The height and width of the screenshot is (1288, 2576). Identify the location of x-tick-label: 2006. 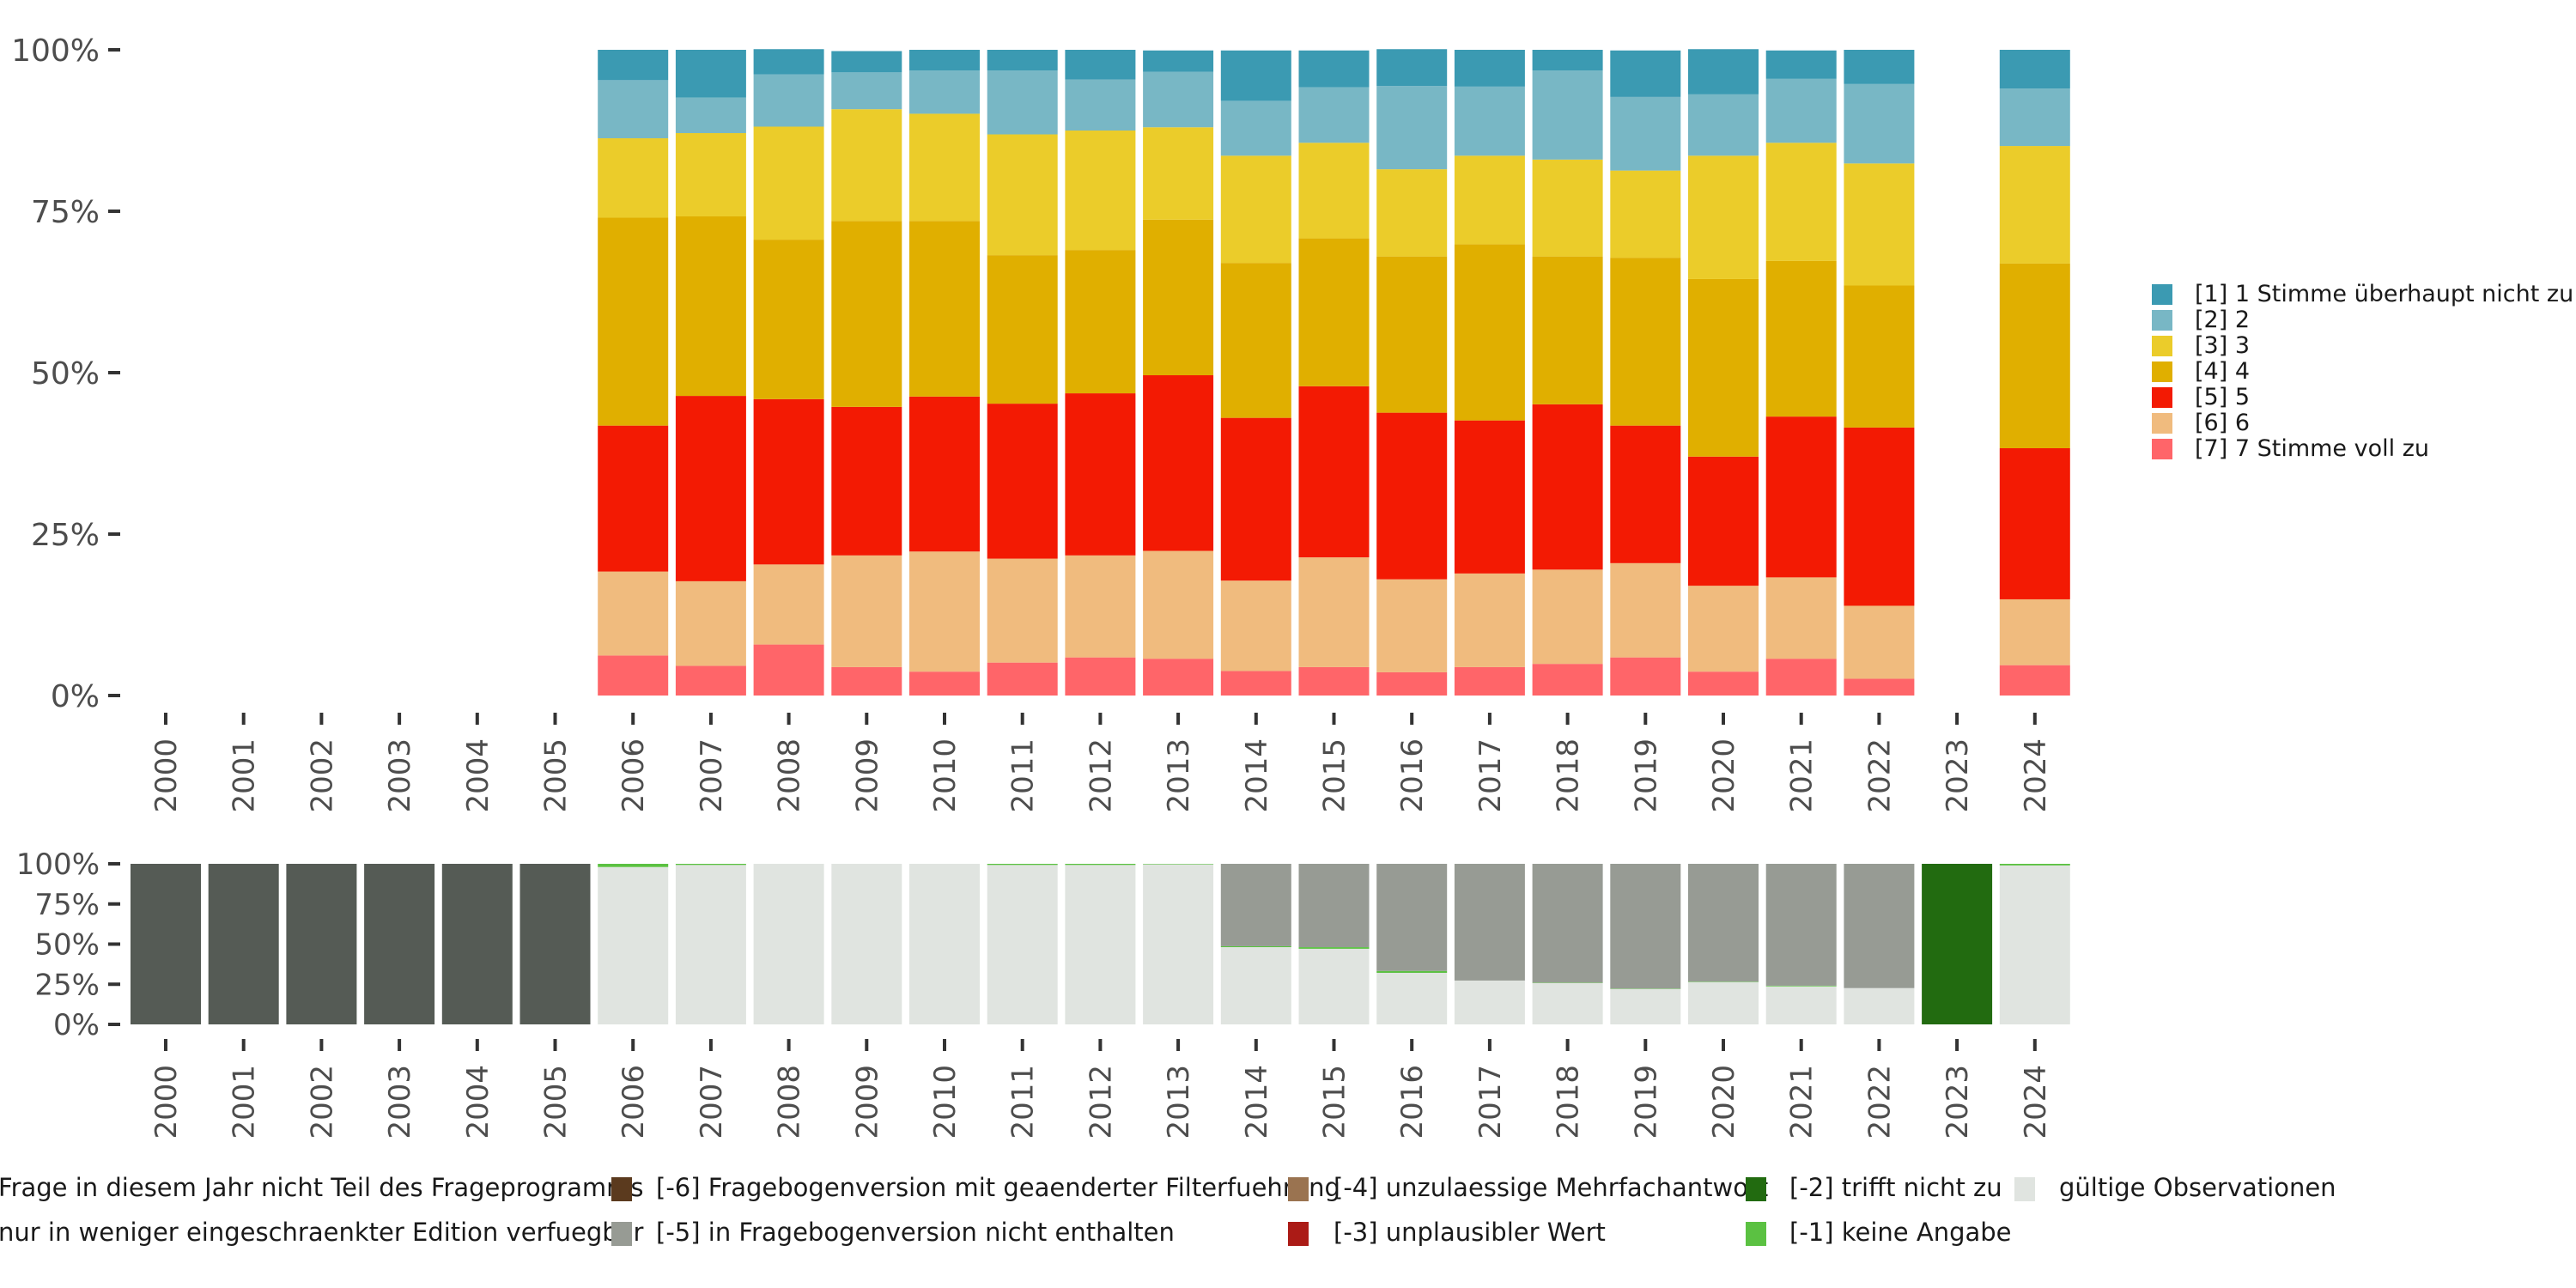
(634, 775).